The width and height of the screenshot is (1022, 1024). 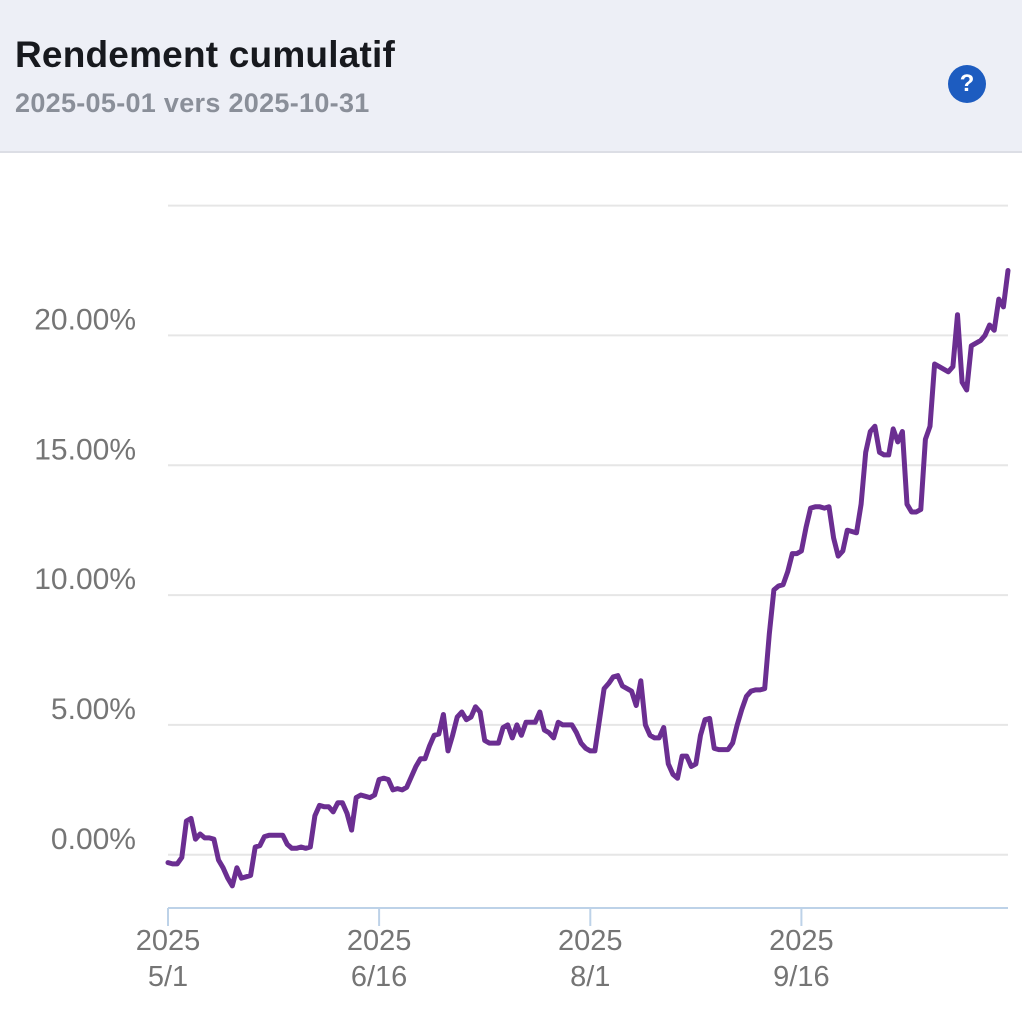 I want to click on date-range-subtitle: 2025-05-01 vers 2025-10-31, so click(x=192, y=103).